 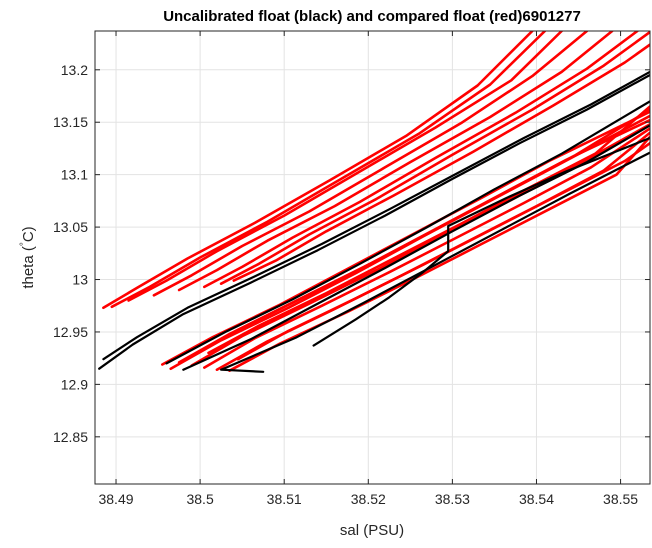 I want to click on x-tick-label: 38.53, so click(x=452, y=499).